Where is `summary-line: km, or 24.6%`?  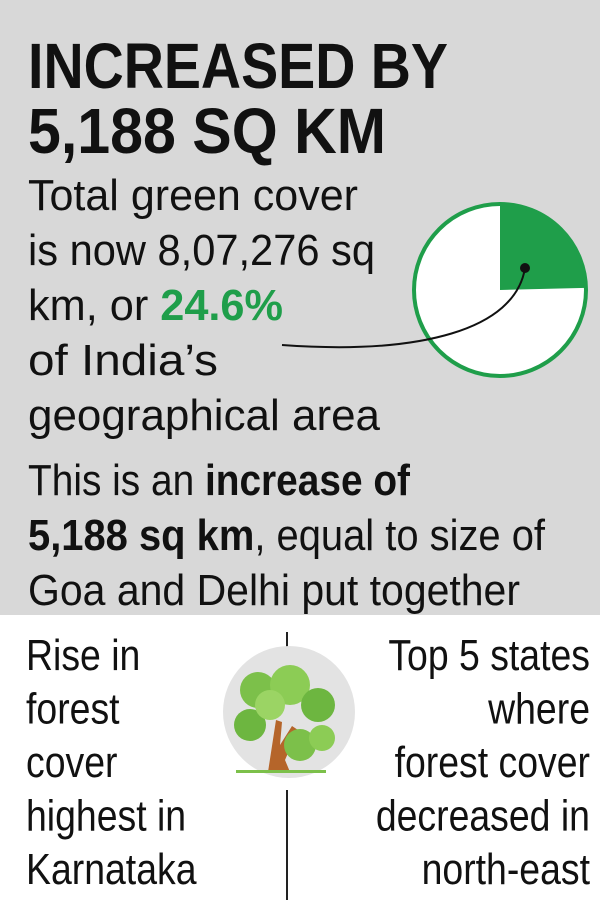 summary-line: km, or 24.6% is located at coordinates (155, 305).